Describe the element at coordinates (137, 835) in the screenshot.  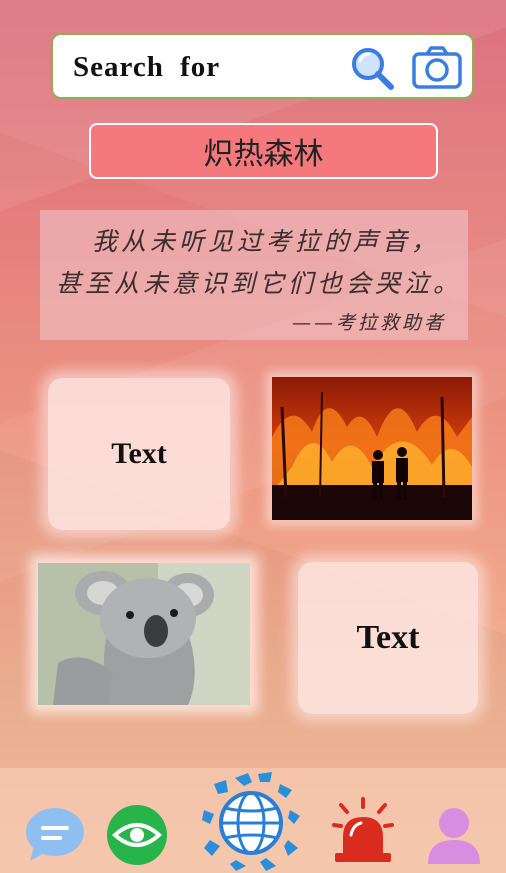
I see `eye-icon` at that location.